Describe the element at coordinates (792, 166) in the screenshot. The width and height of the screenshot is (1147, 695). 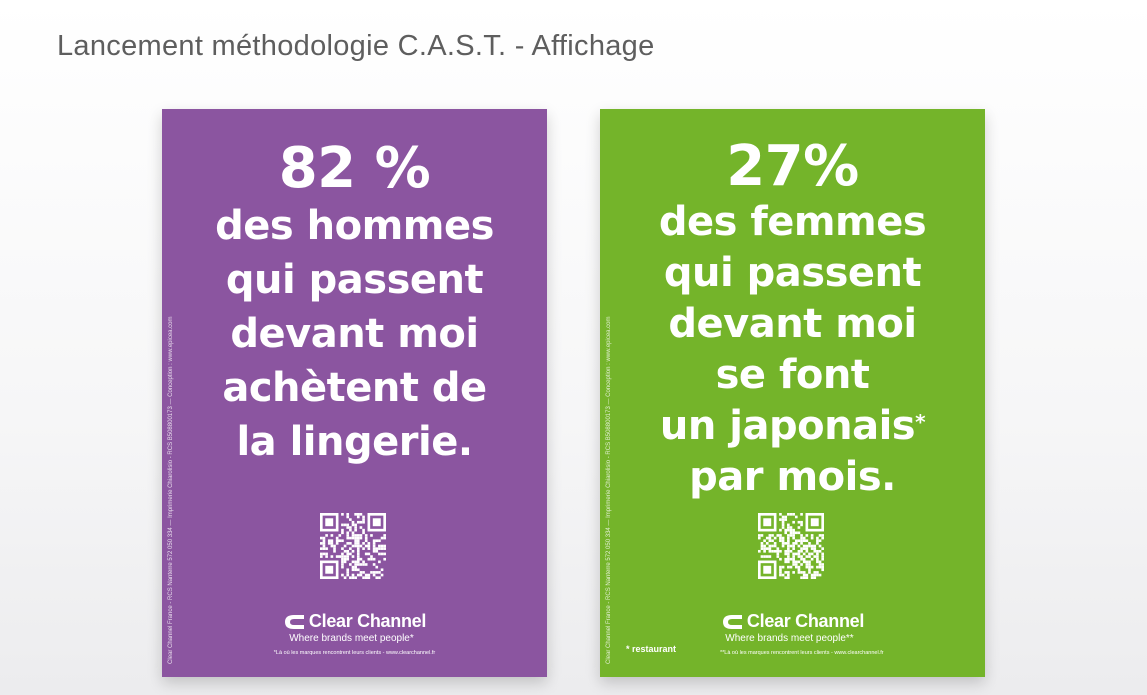
I see `stat-value: 27%` at that location.